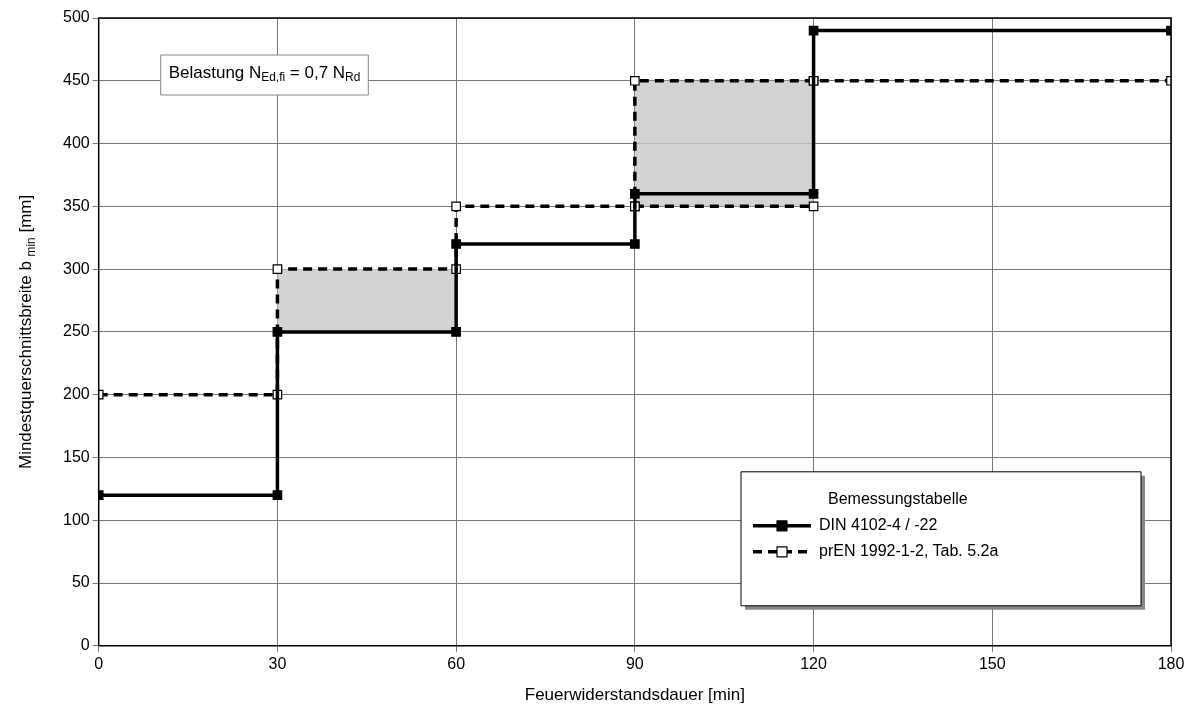 The width and height of the screenshot is (1191, 711). What do you see at coordinates (76, 394) in the screenshot?
I see `y-tick-label: 200` at bounding box center [76, 394].